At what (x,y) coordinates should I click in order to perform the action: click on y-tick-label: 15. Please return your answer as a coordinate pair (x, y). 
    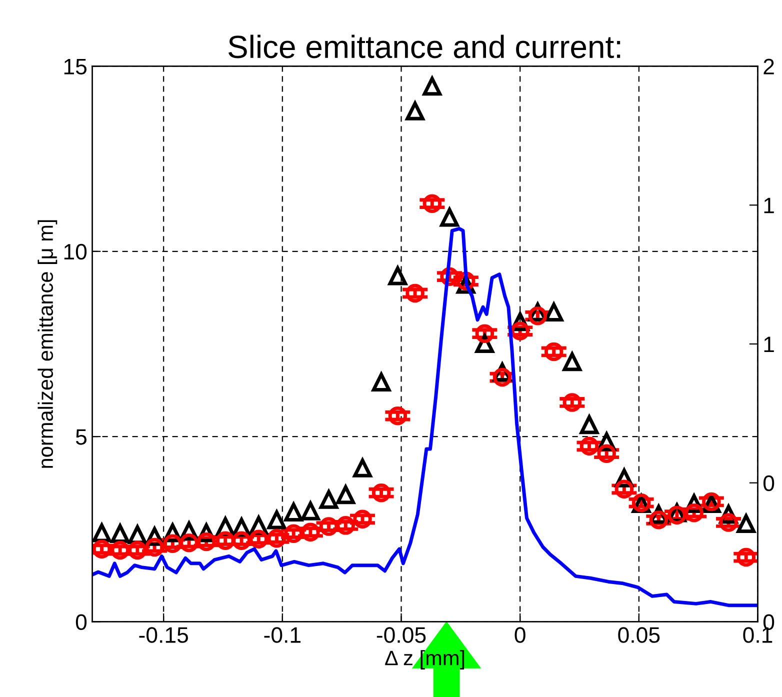
    Looking at the image, I should click on (75, 66).